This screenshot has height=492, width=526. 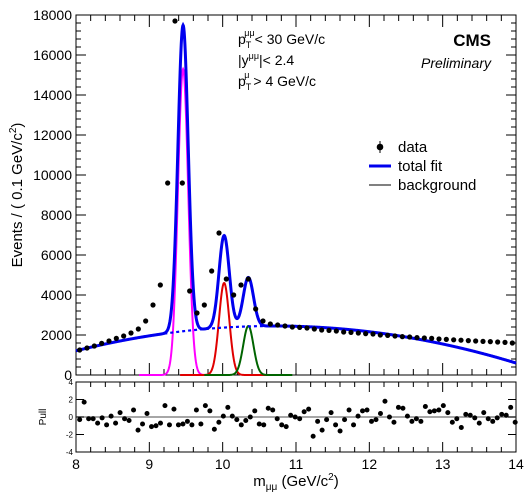 What do you see at coordinates (52, 135) in the screenshot?
I see `y-tick-label: 12000` at bounding box center [52, 135].